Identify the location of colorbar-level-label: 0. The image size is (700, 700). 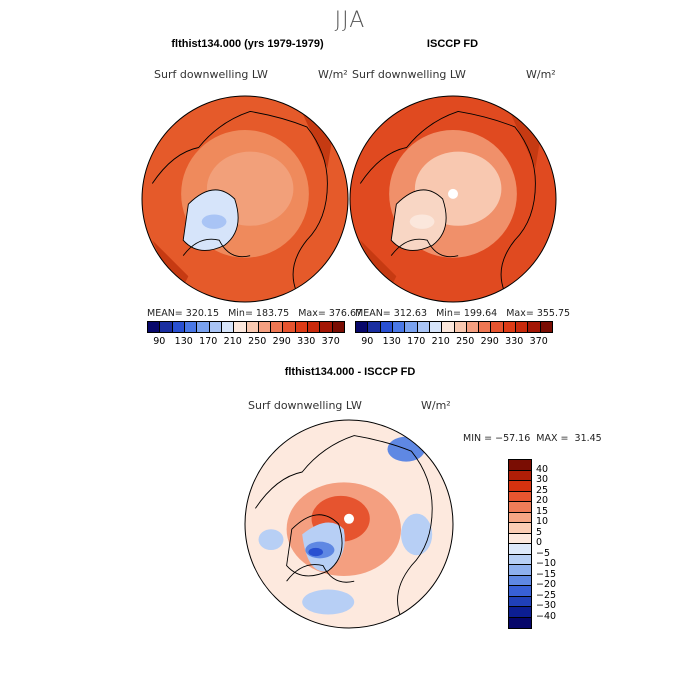
(539, 542).